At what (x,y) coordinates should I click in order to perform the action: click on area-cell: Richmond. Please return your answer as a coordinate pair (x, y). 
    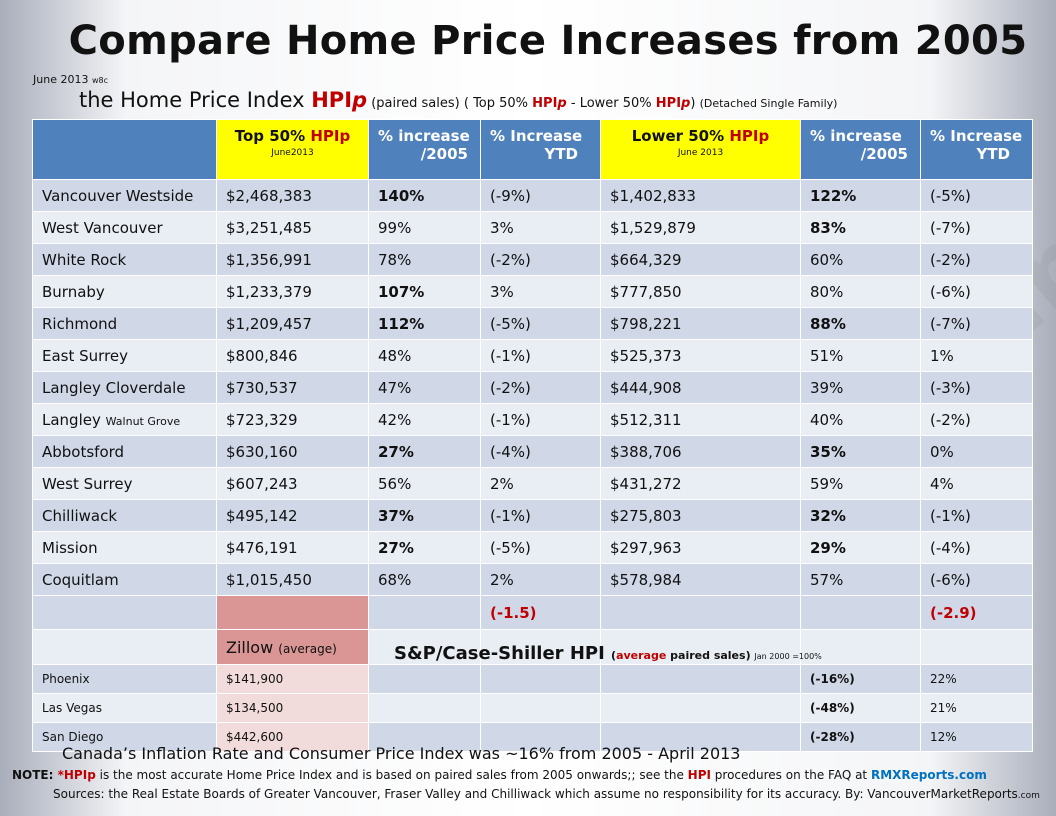
    Looking at the image, I should click on (124, 323).